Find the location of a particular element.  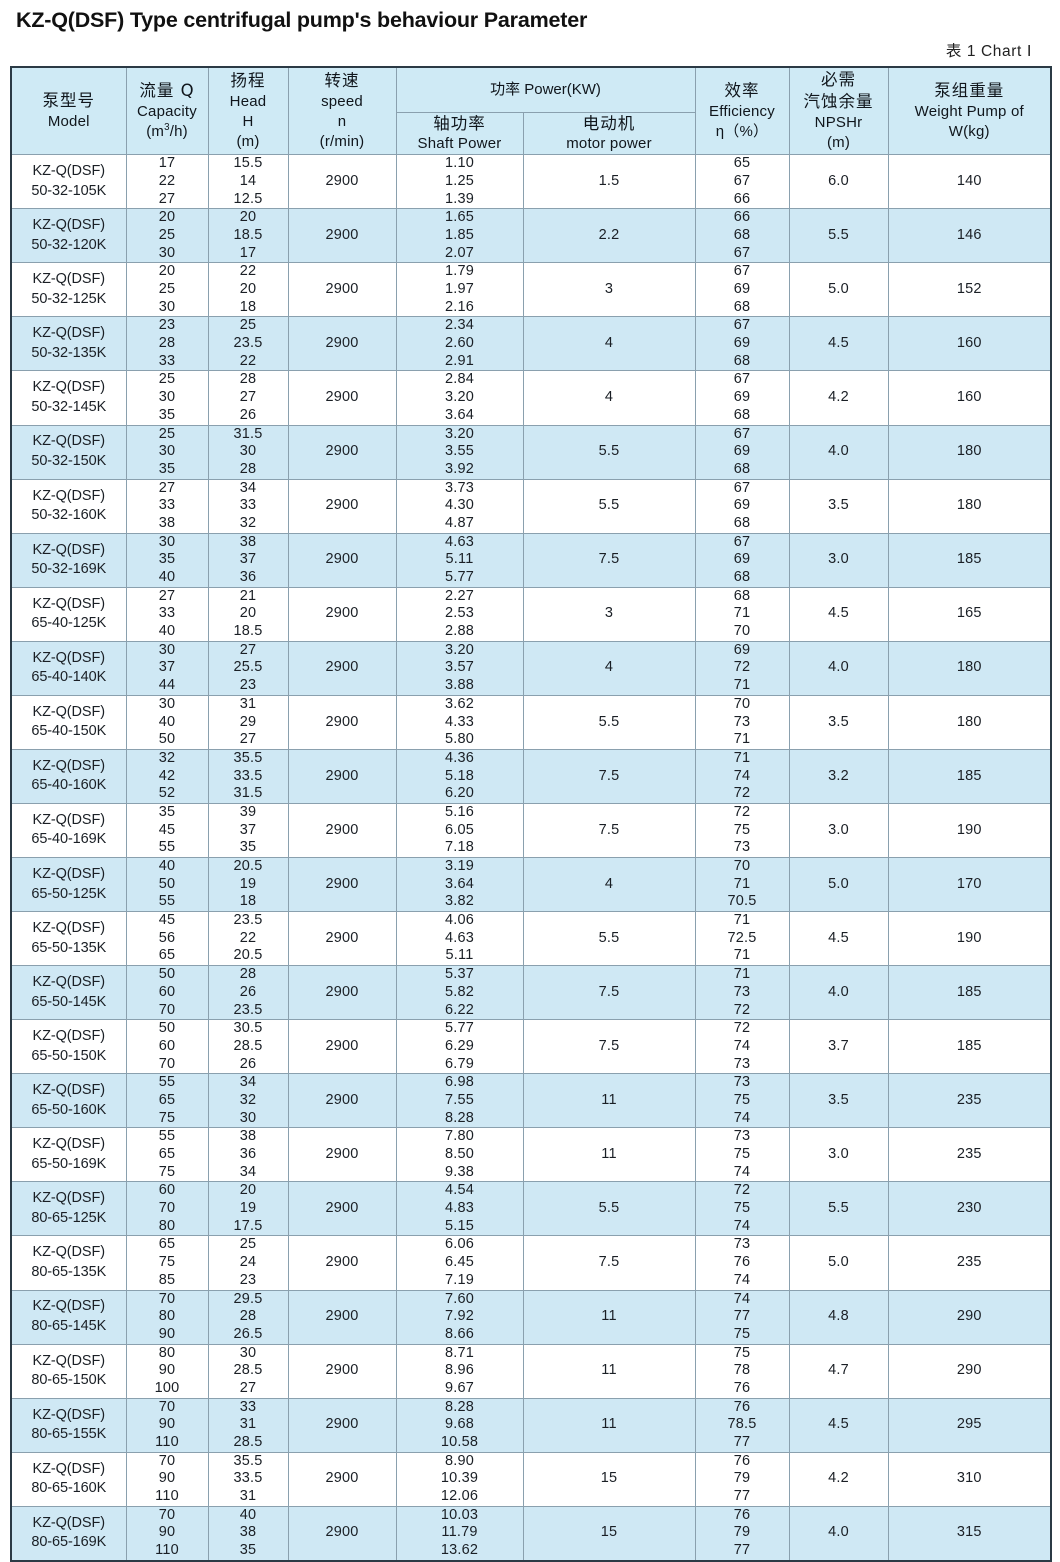

capacity-values: 60 70 80 is located at coordinates (167, 1208).